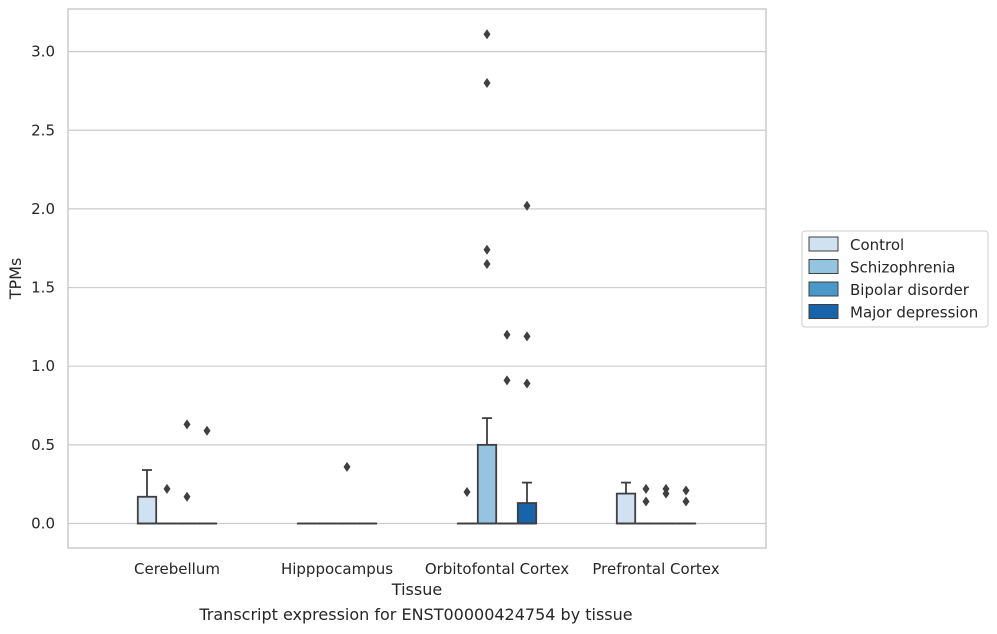 This screenshot has width=997, height=634. Describe the element at coordinates (43, 52) in the screenshot. I see `y-tick-label: 3.0` at that location.